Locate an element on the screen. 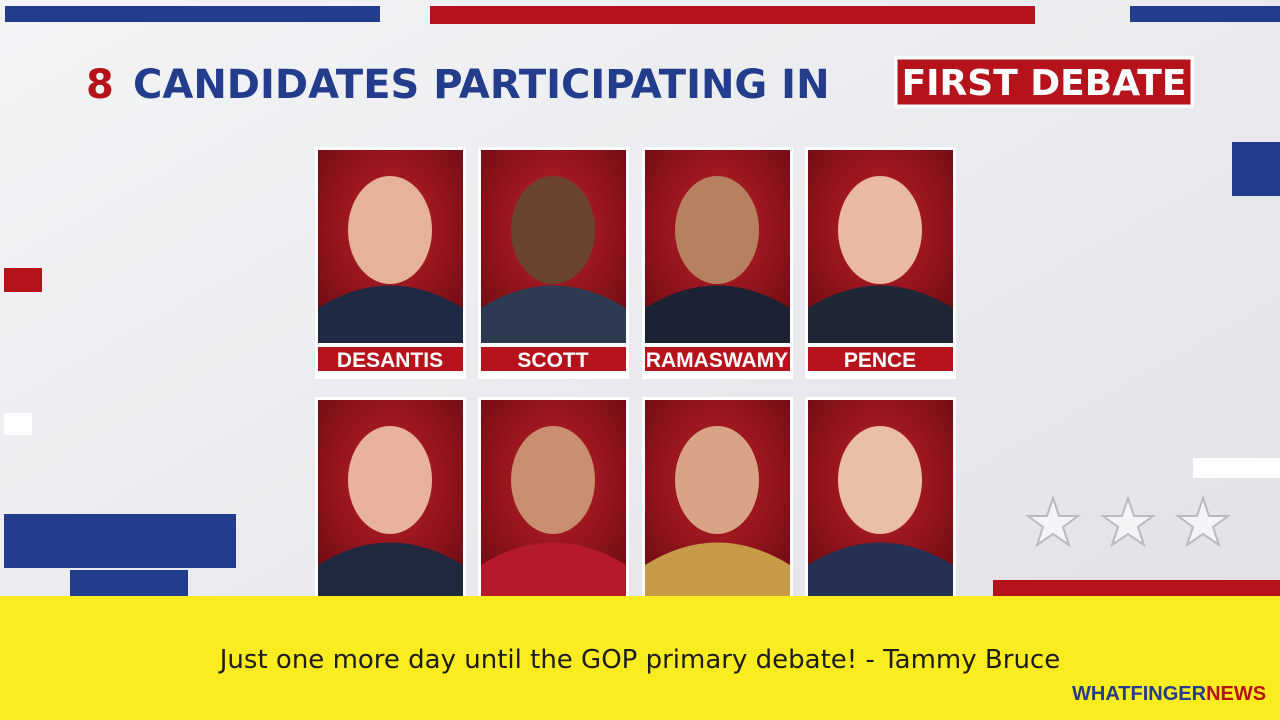  headline-number: 8 is located at coordinates (100, 85).